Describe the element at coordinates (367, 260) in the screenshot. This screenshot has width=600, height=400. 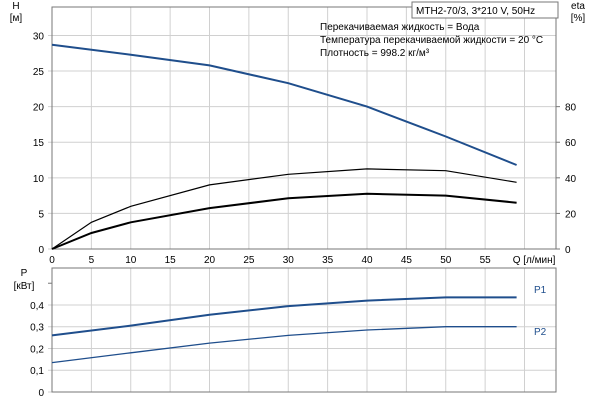
I see `x-tick-label: 40` at that location.